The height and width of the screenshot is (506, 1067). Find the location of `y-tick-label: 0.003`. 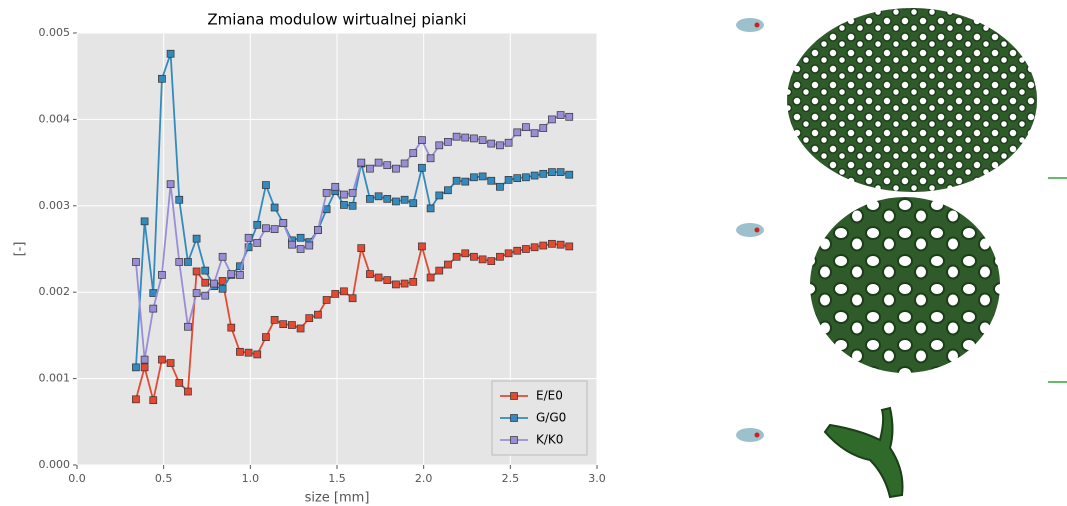

y-tick-label: 0.003 is located at coordinates (55, 205).